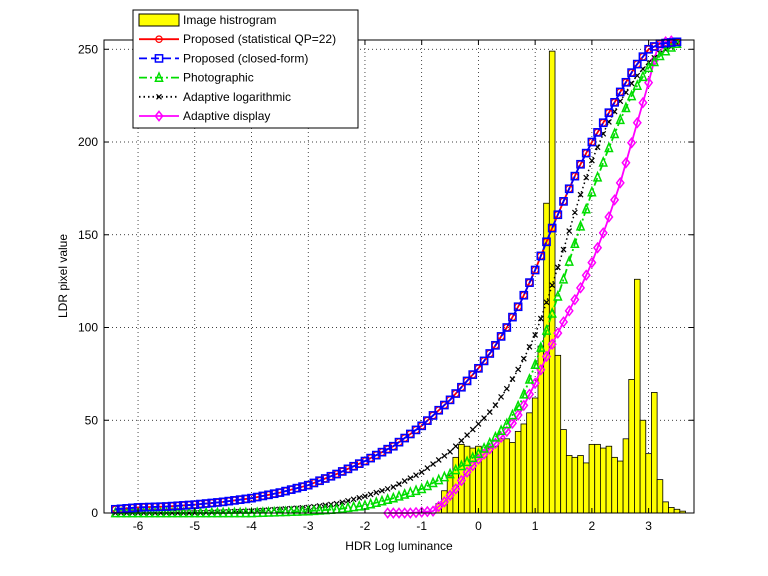 This screenshot has width=768, height=576. What do you see at coordinates (215, 97) in the screenshot?
I see `legend-item: Adaptive logarithmic` at bounding box center [215, 97].